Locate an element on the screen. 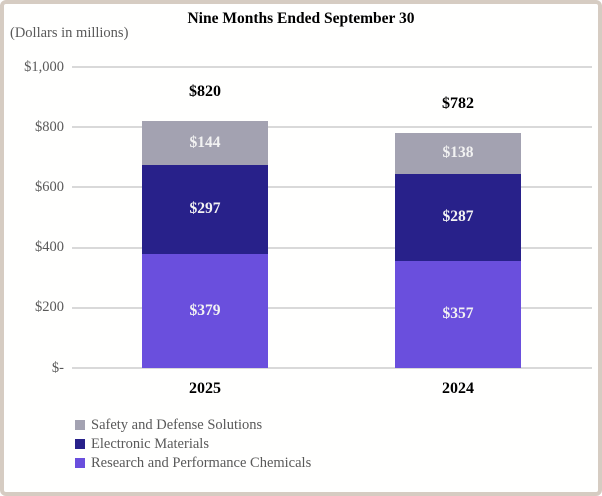 The width and height of the screenshot is (602, 496). y-axis-tick-label: $- is located at coordinates (57, 367).